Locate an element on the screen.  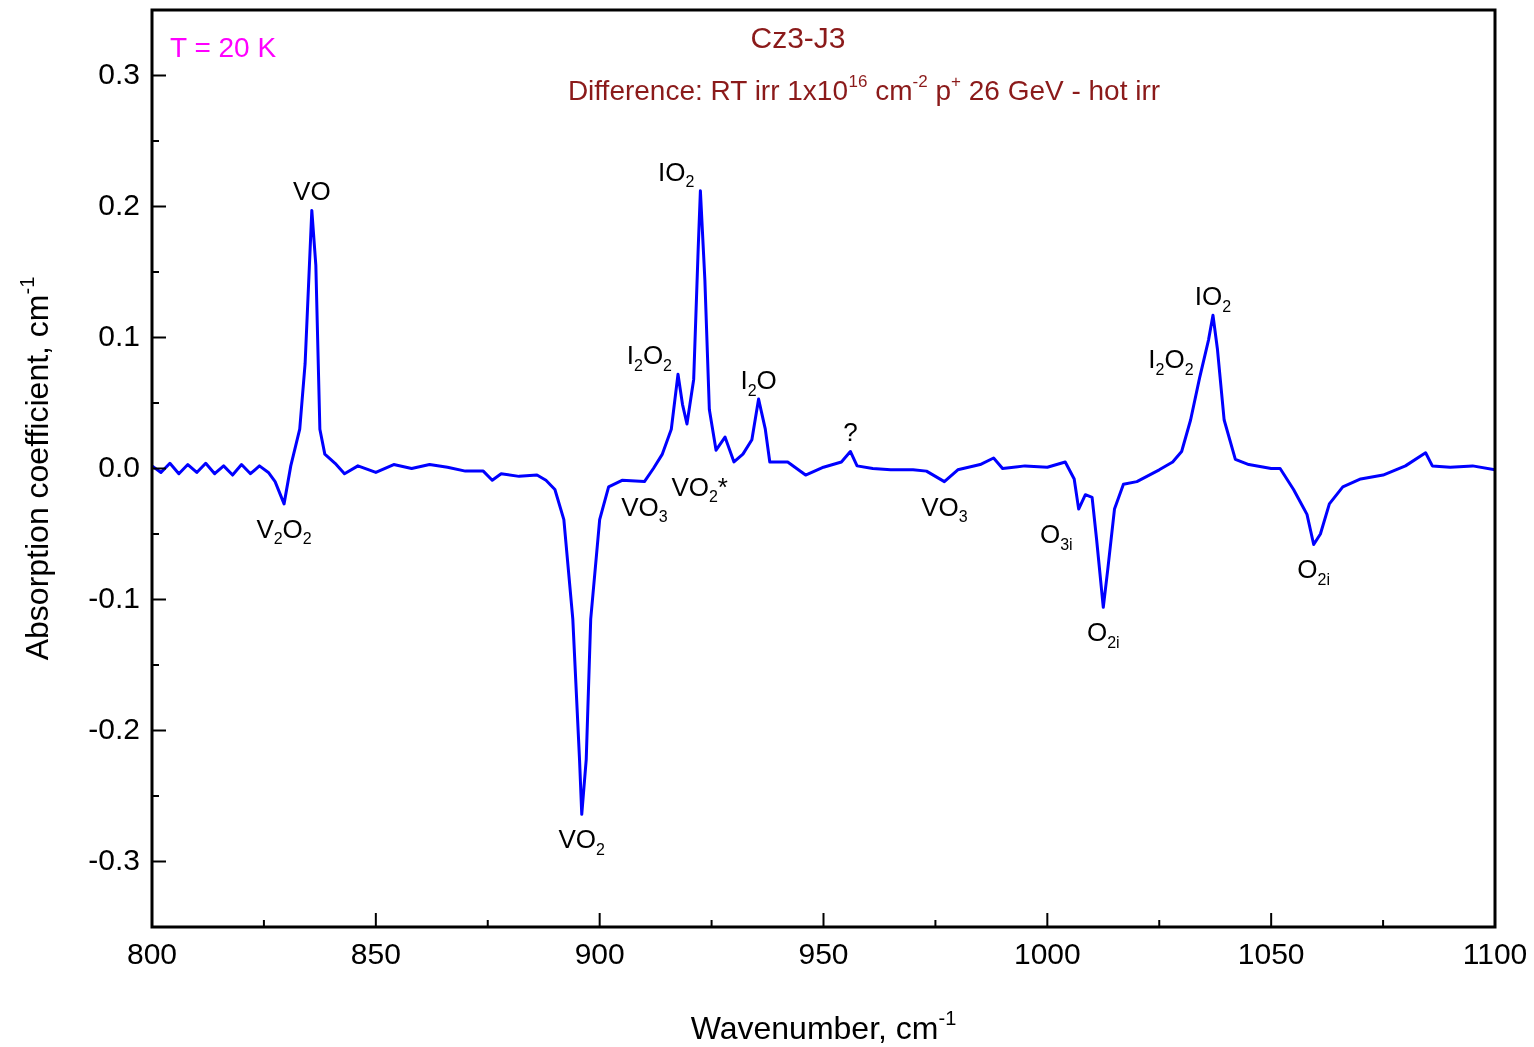
x-tick-label: 1100 is located at coordinates (1495, 954).